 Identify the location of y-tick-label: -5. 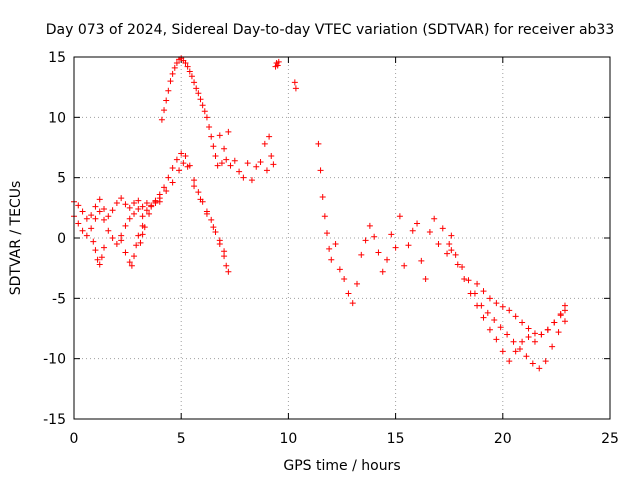
(59, 299).